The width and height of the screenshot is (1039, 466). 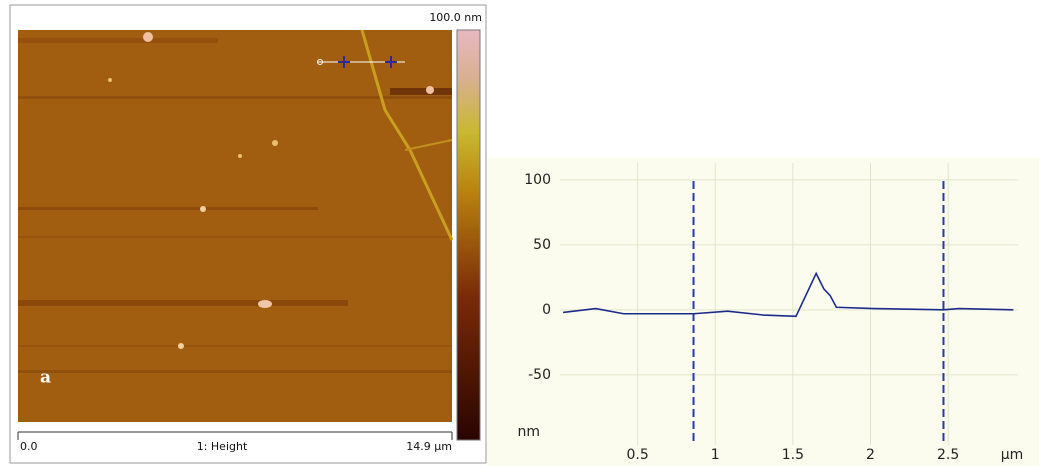 What do you see at coordinates (788, 294) in the screenshot?
I see `profile-line` at bounding box center [788, 294].